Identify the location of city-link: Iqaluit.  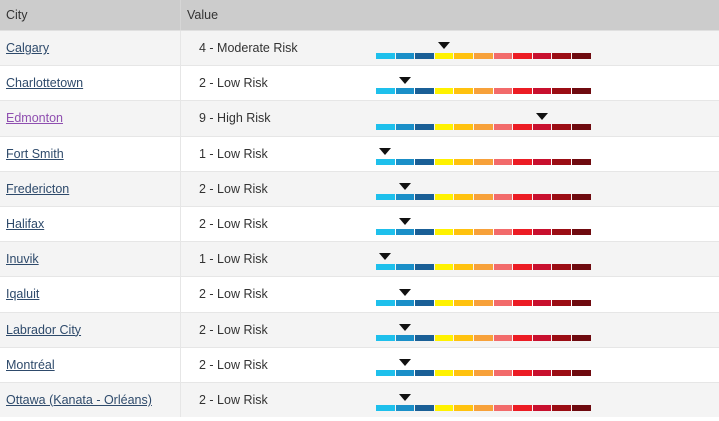
(23, 294).